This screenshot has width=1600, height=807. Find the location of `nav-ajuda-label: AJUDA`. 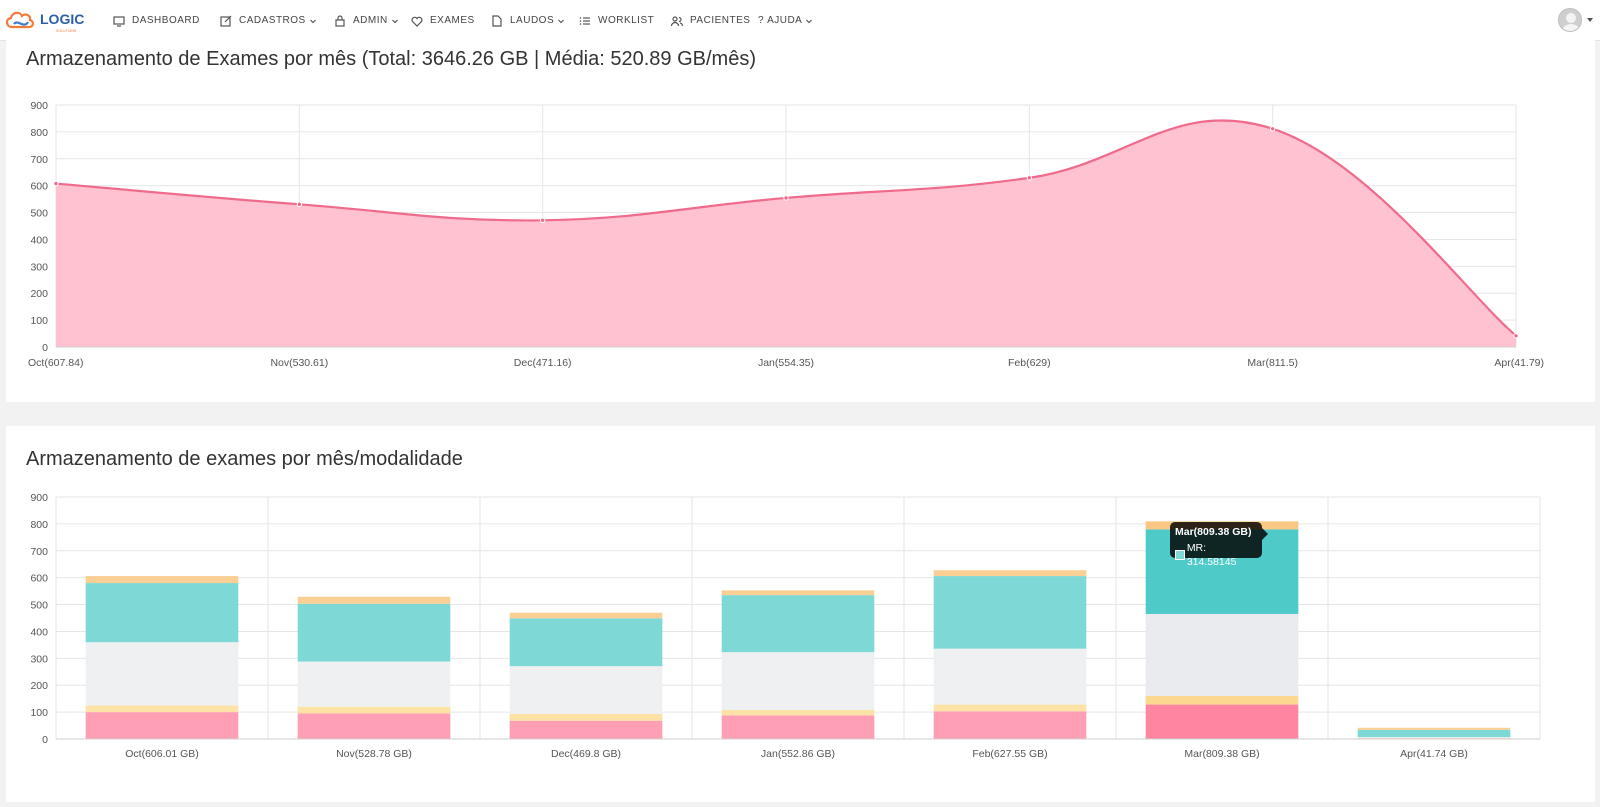

nav-ajuda-label: AJUDA is located at coordinates (785, 20).